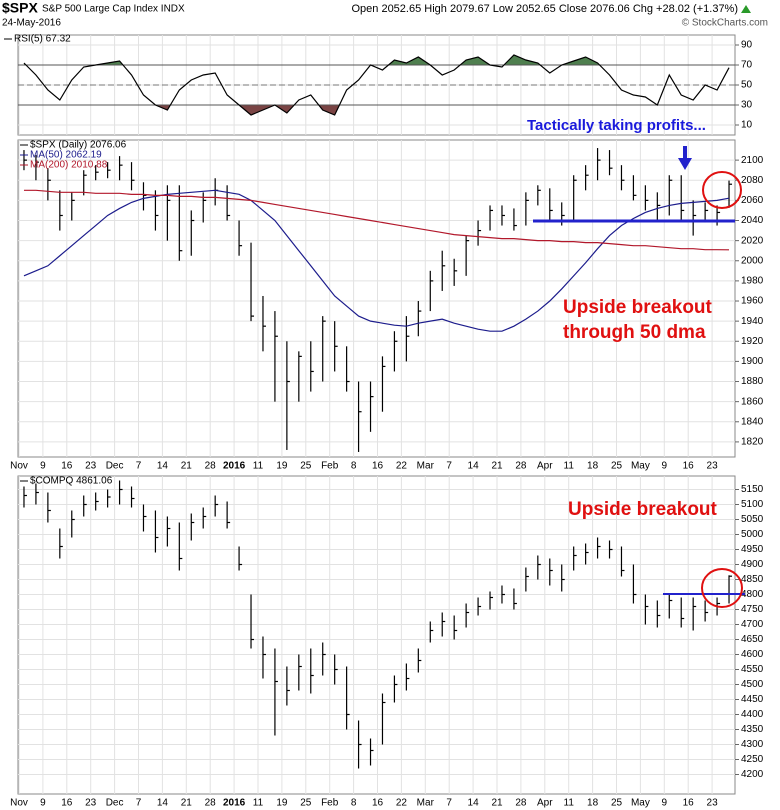 The image size is (780, 810). I want to click on rsi-line, so click(376, 85).